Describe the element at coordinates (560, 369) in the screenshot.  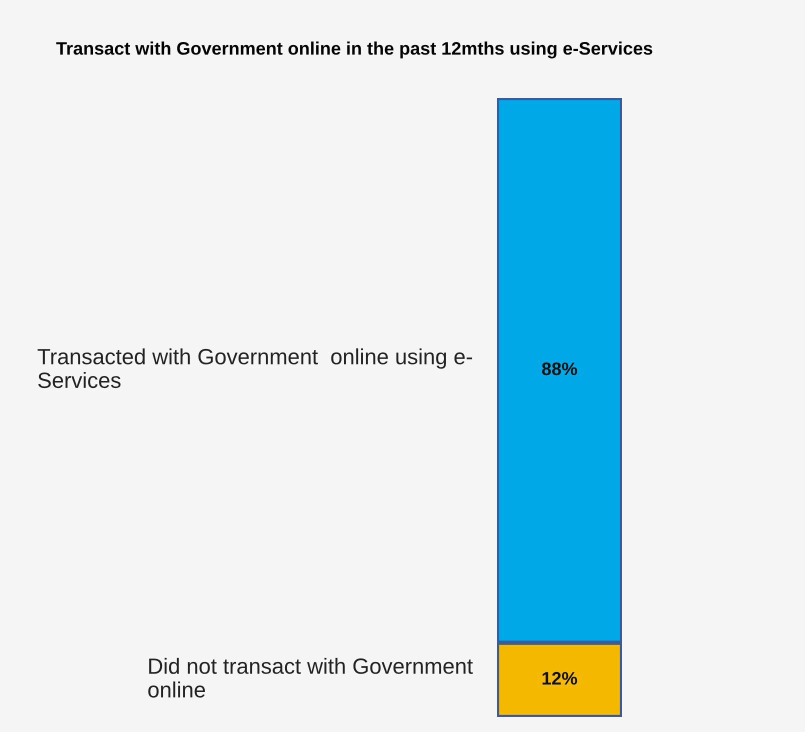
I see `data-label: 88%` at that location.